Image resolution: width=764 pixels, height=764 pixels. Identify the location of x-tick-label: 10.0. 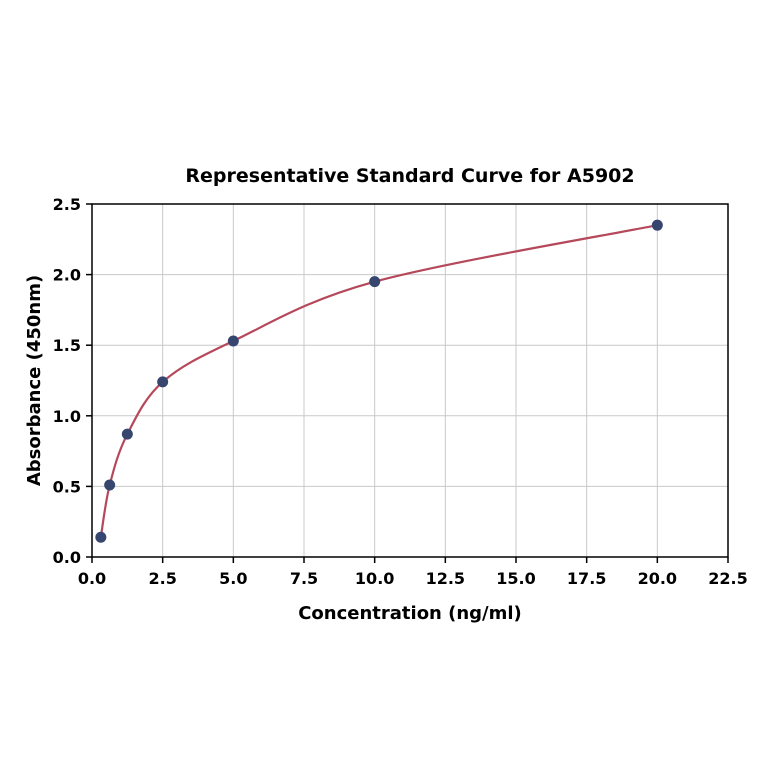
(374, 578).